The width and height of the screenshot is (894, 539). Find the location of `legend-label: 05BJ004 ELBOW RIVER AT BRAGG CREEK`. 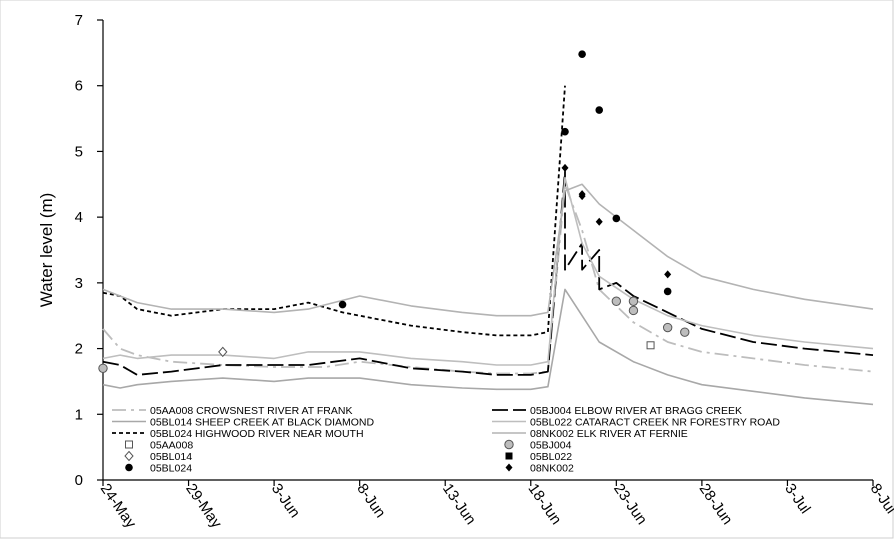

legend-label: 05BJ004 ELBOW RIVER AT BRAGG CREEK is located at coordinates (636, 411).